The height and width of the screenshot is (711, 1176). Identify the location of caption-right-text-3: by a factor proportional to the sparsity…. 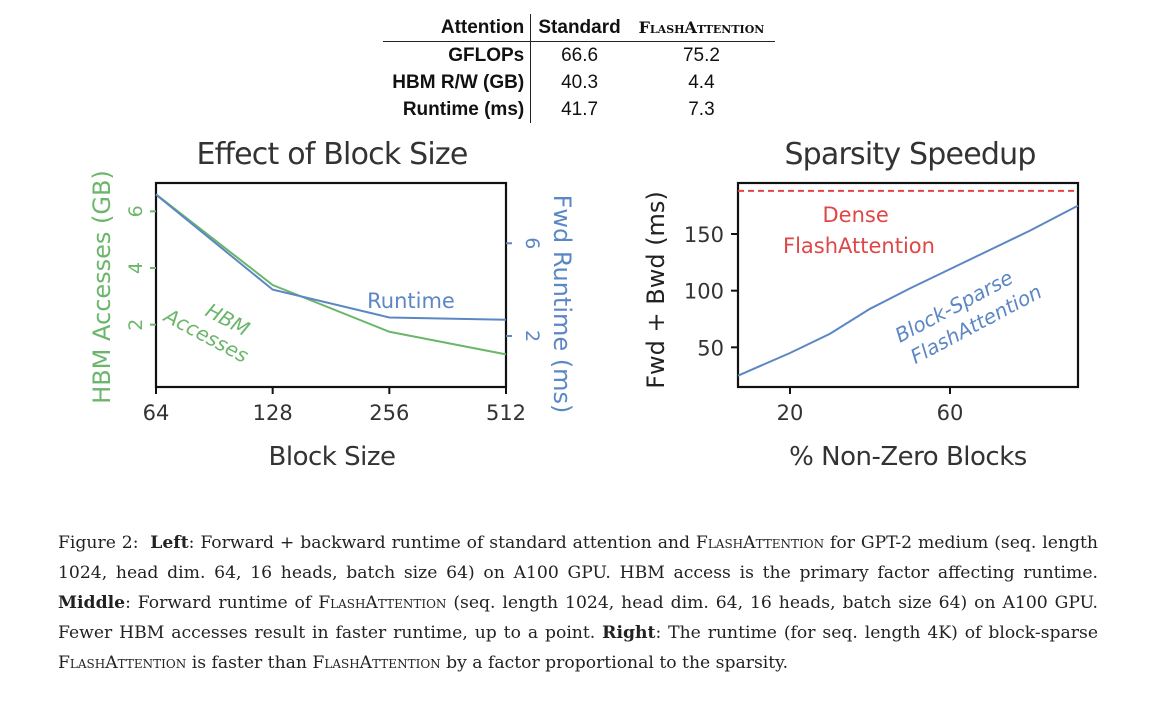
(614, 663).